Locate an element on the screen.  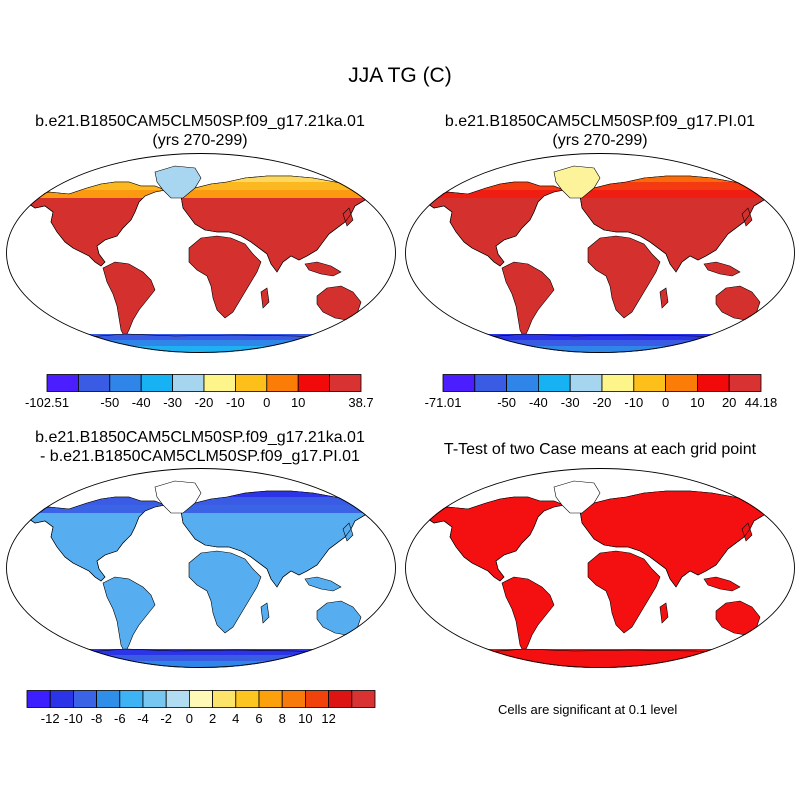
colorbar-label: 44.18 is located at coordinates (761, 402).